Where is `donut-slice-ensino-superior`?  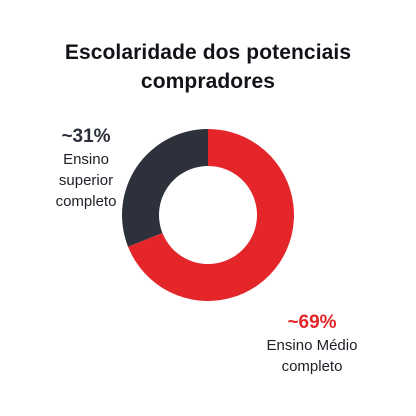
donut-slice-ensino-superior is located at coordinates (165, 188).